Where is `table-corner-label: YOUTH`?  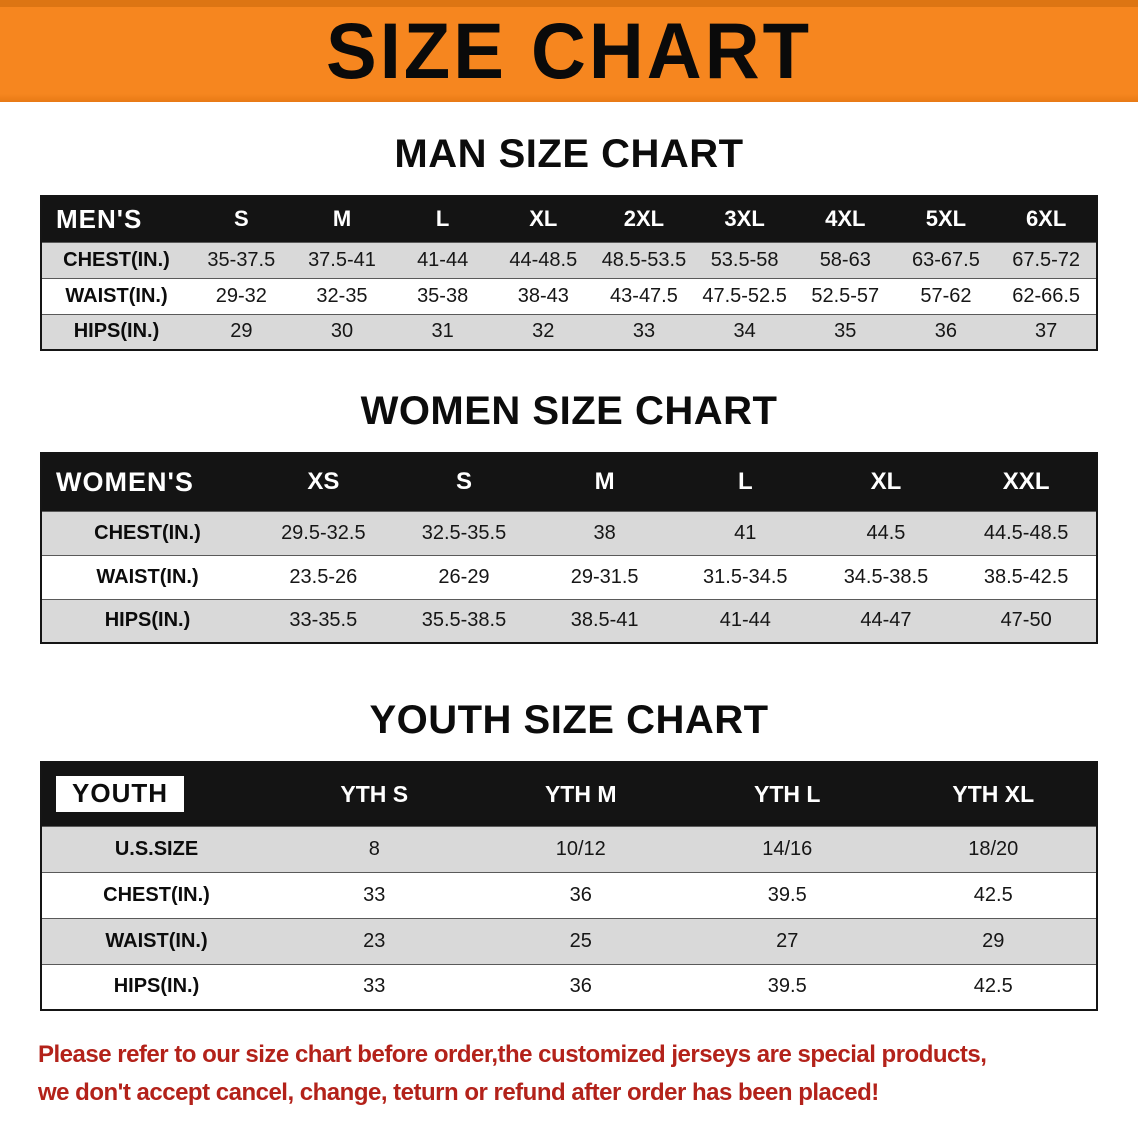
table-corner-label: YOUTH is located at coordinates (156, 794).